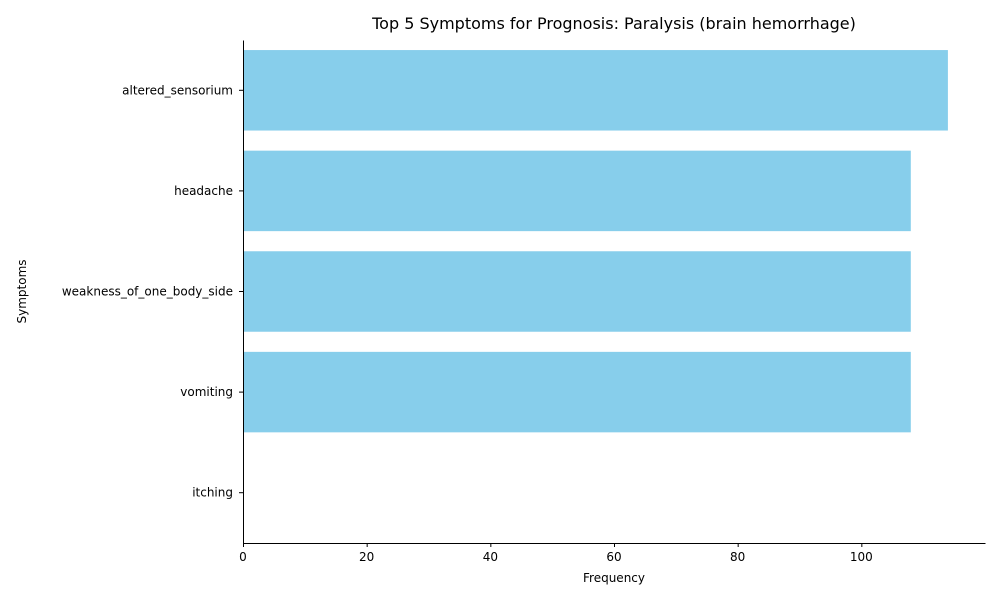  I want to click on y-tick-label: altered_sensorium, so click(177, 90).